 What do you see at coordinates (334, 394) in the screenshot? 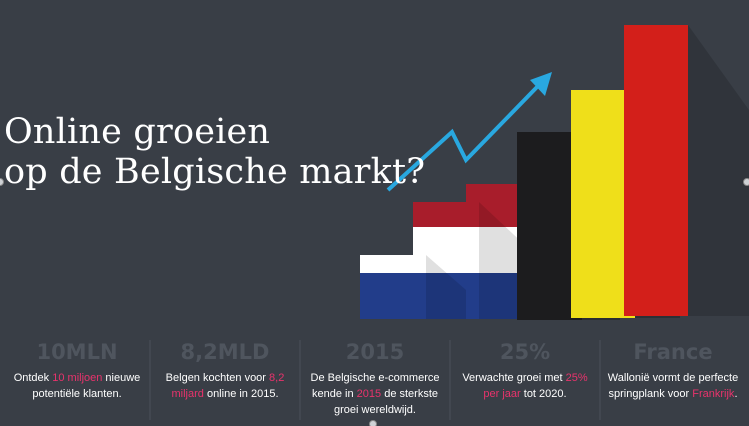
I see `stat-text: kende in` at bounding box center [334, 394].